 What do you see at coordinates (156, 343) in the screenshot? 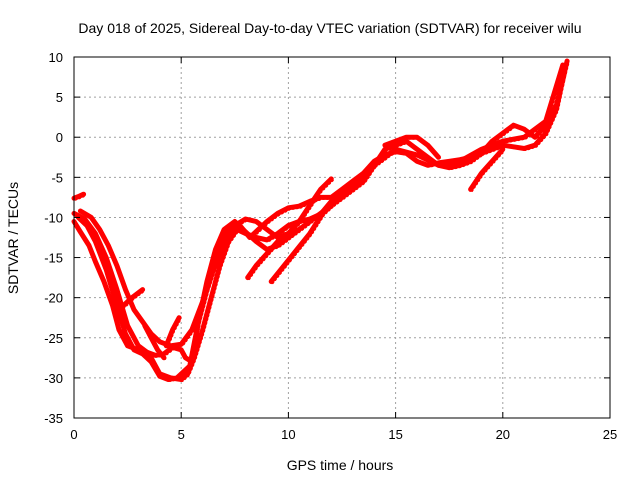
I see `series-segment-c-markers` at bounding box center [156, 343].